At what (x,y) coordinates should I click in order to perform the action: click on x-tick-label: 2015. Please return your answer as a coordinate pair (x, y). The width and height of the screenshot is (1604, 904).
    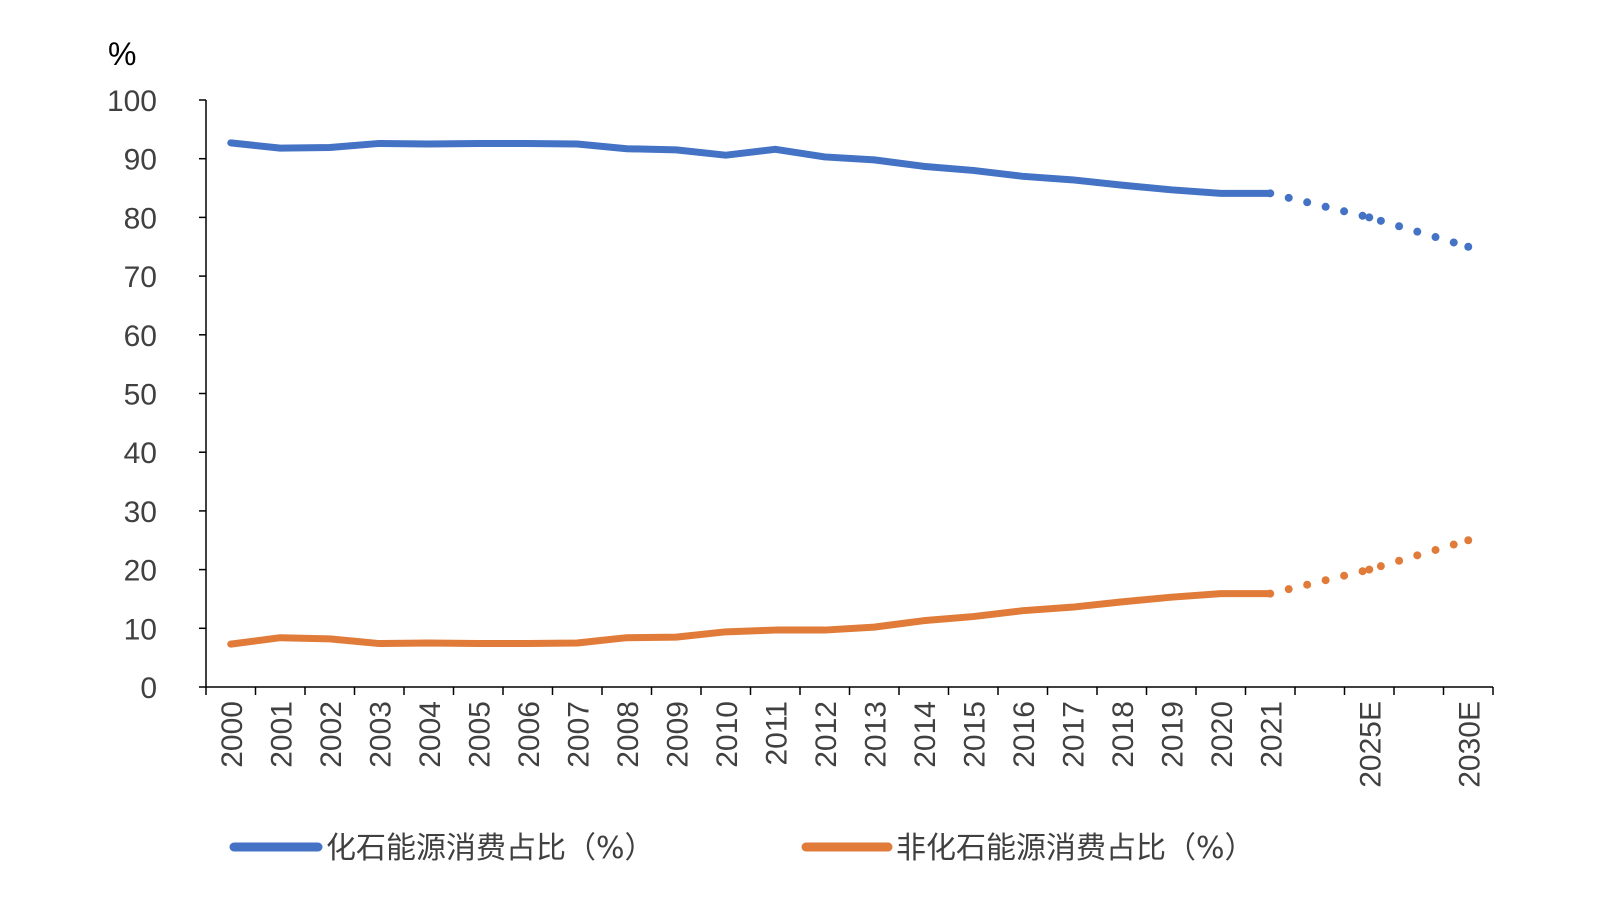
    Looking at the image, I should click on (974, 734).